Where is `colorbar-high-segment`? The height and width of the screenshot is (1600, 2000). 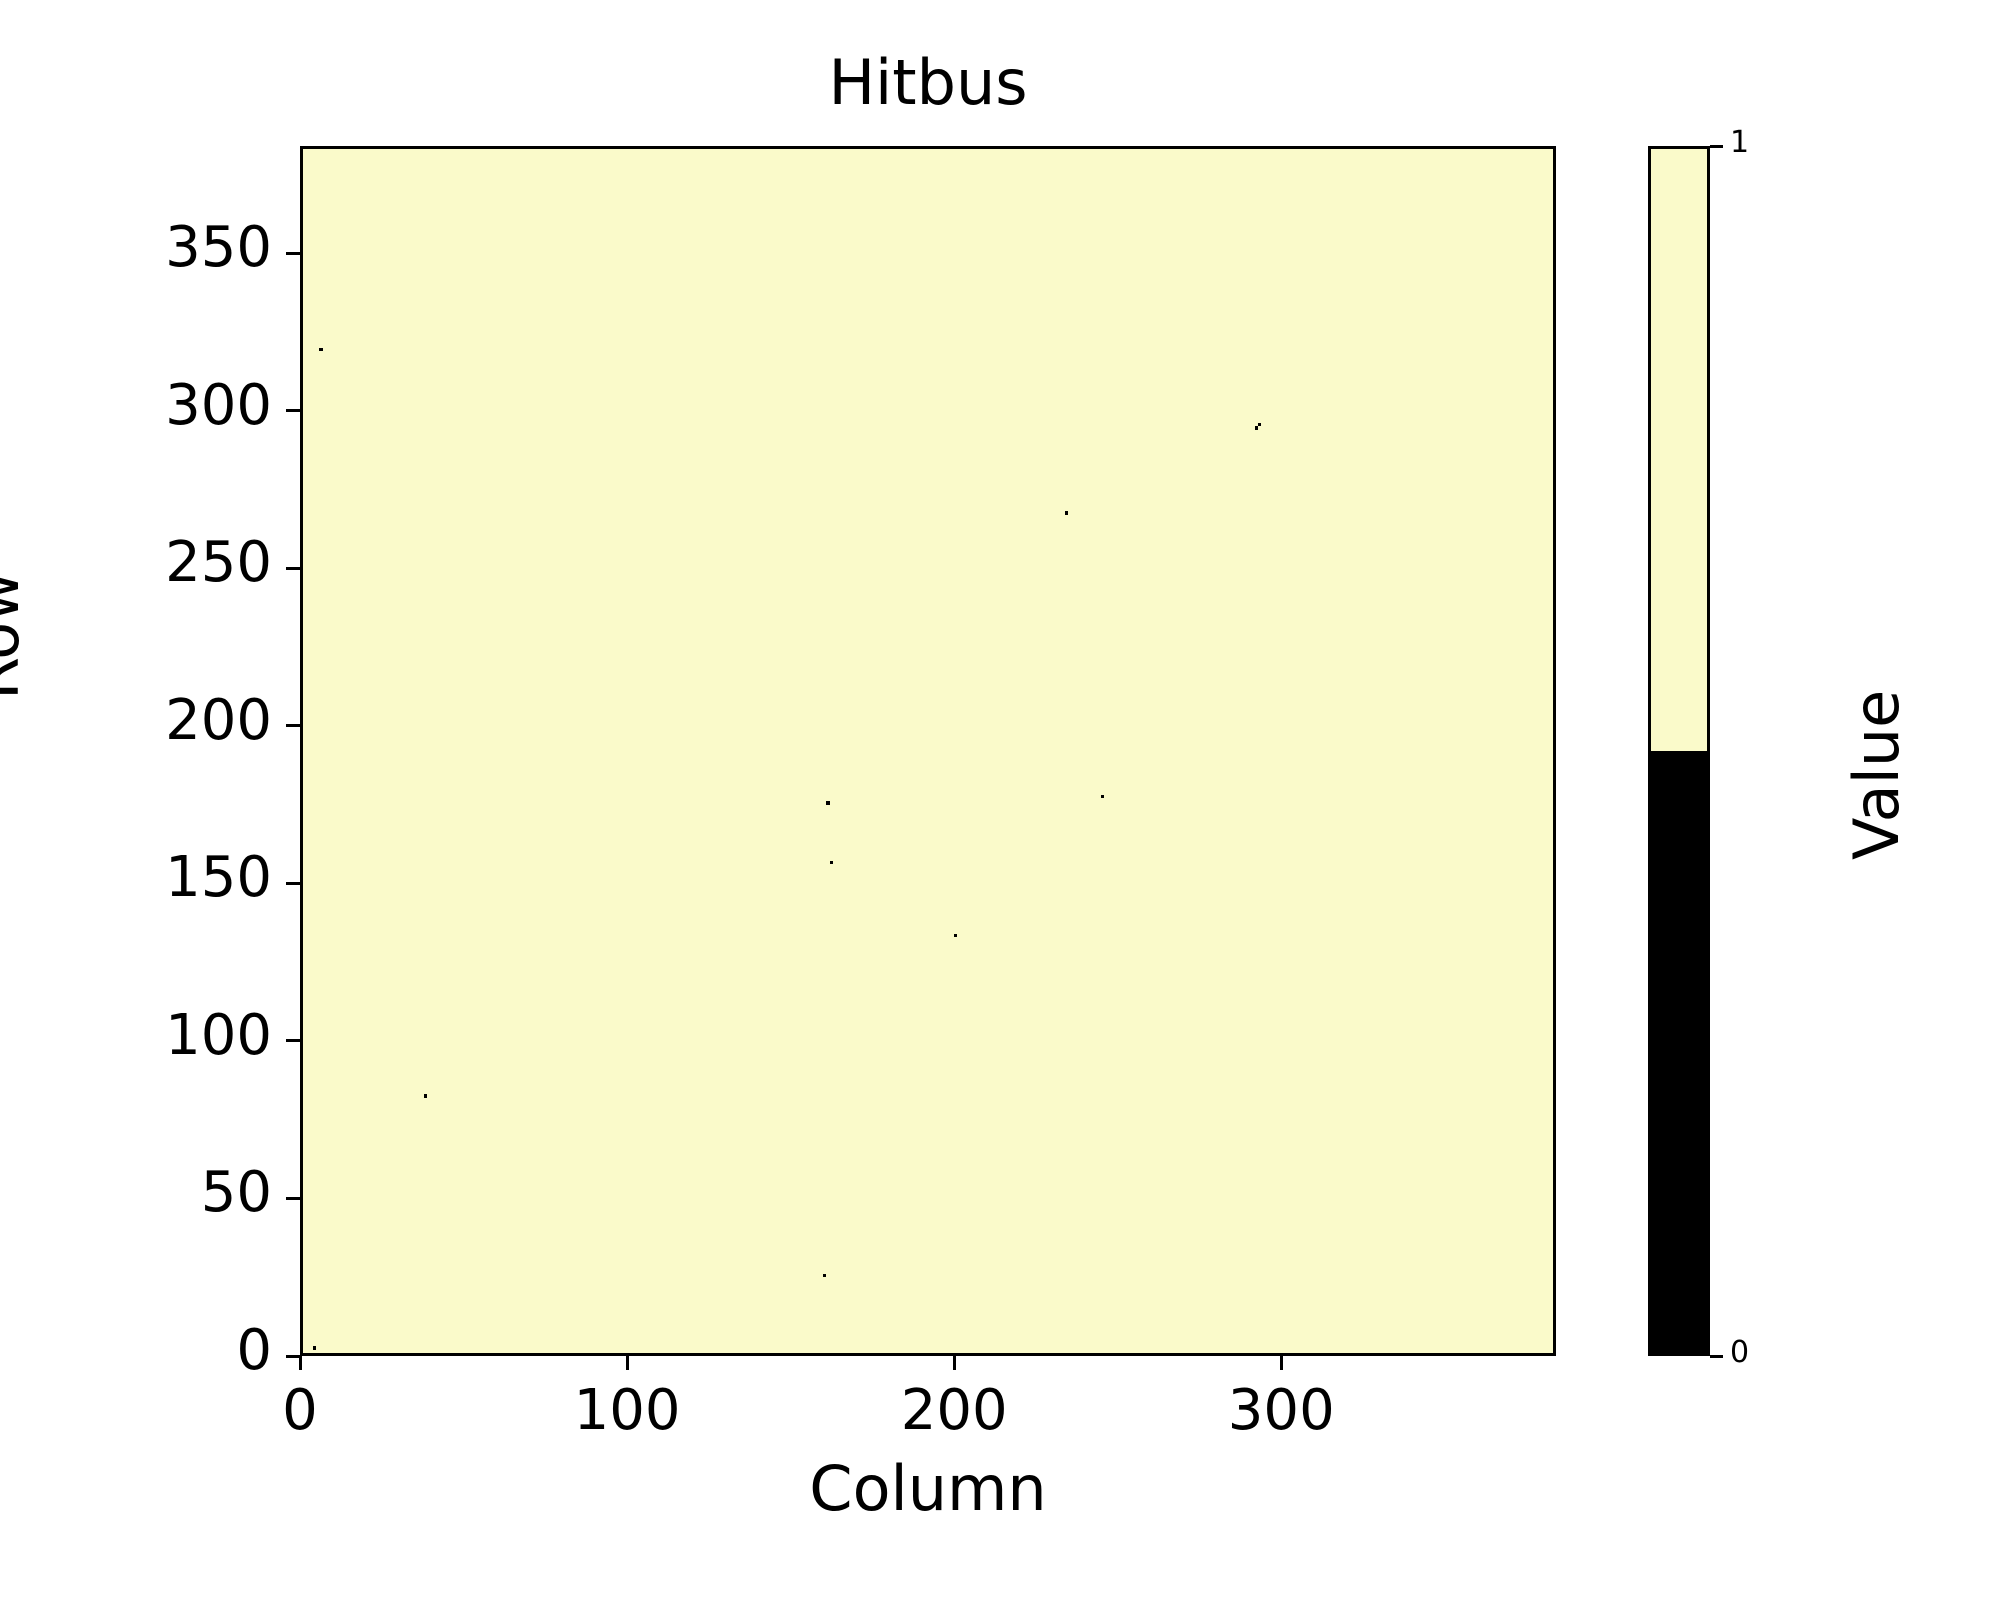 colorbar-high-segment is located at coordinates (1679, 450).